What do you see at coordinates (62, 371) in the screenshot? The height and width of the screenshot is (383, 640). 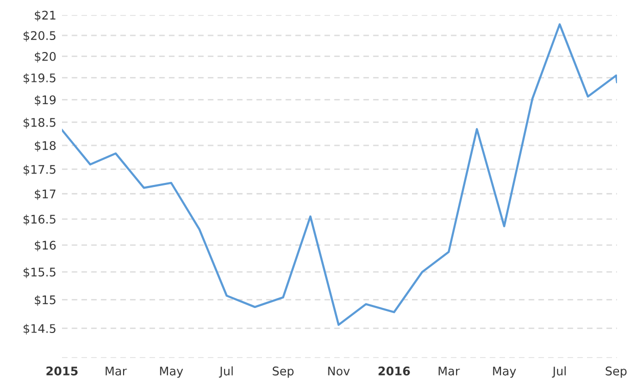 I see `x-tick-label: 2015` at bounding box center [62, 371].